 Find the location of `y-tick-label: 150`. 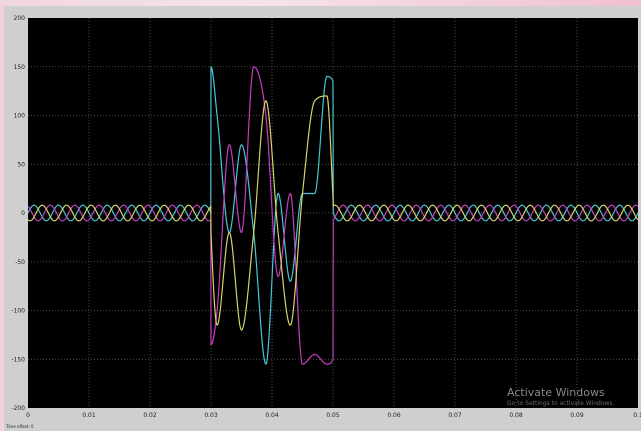

y-tick-label: 150 is located at coordinates (20, 67).